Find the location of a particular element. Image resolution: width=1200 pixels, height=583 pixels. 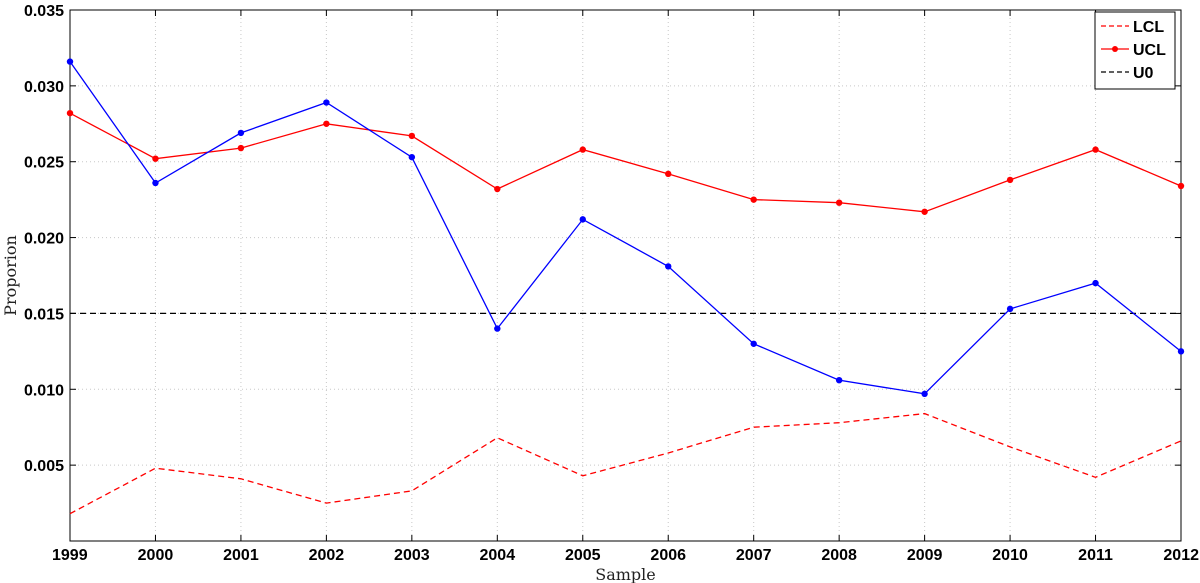

legend-label-lcl: LCL is located at coordinates (1148, 27).